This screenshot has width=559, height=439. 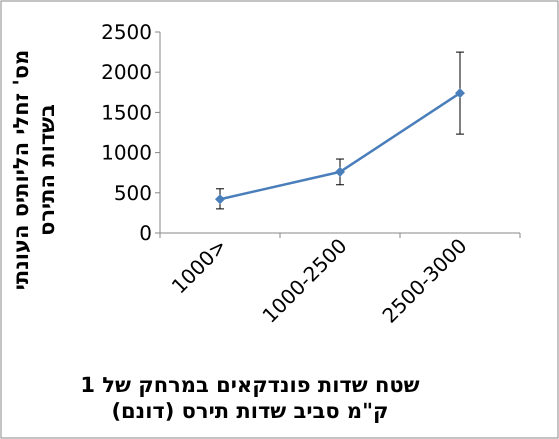 I want to click on y-tick-label: 2500, so click(x=126, y=32).